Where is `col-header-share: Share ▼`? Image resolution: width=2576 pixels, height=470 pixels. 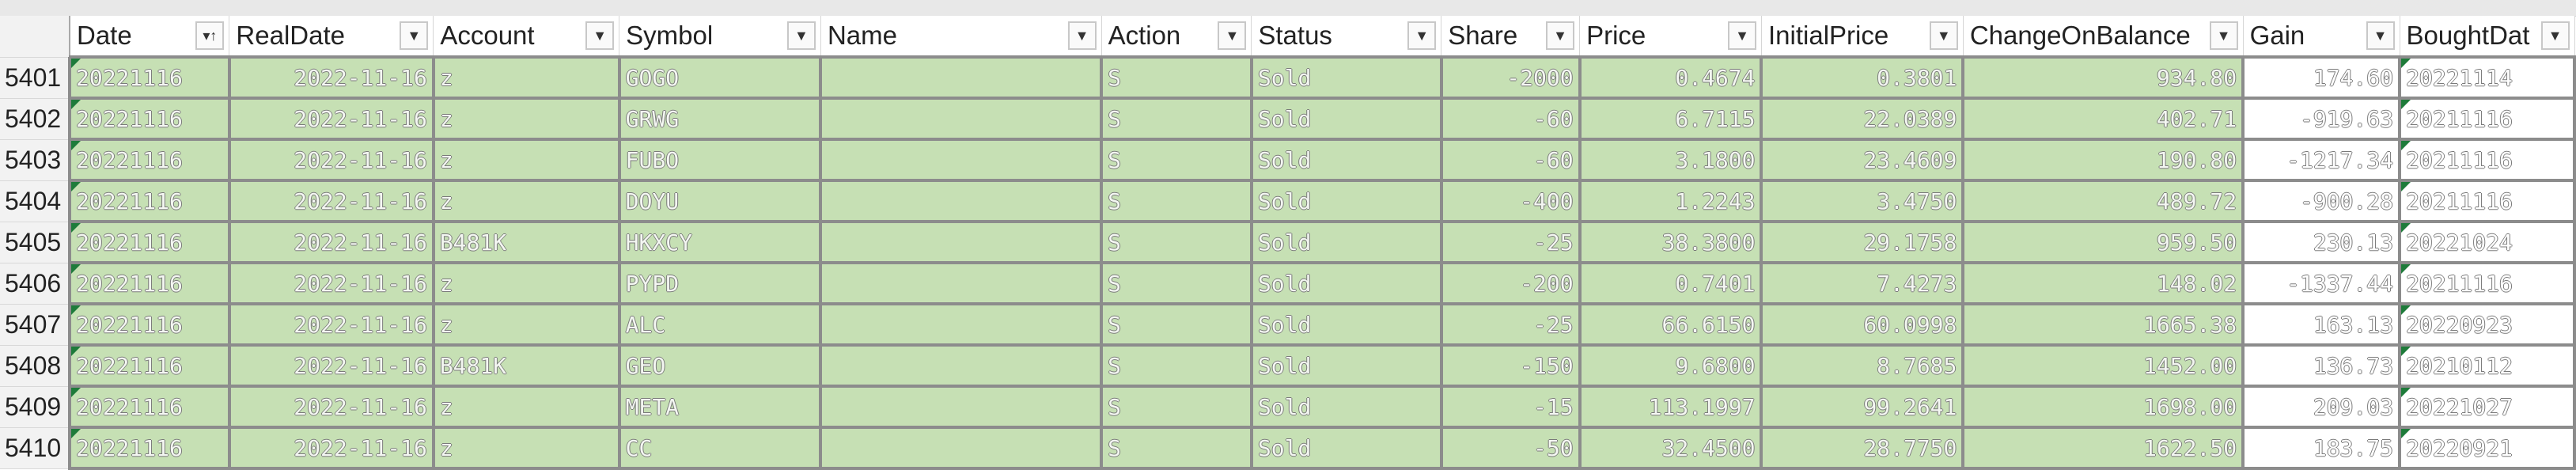 col-header-share: Share ▼ is located at coordinates (1511, 37).